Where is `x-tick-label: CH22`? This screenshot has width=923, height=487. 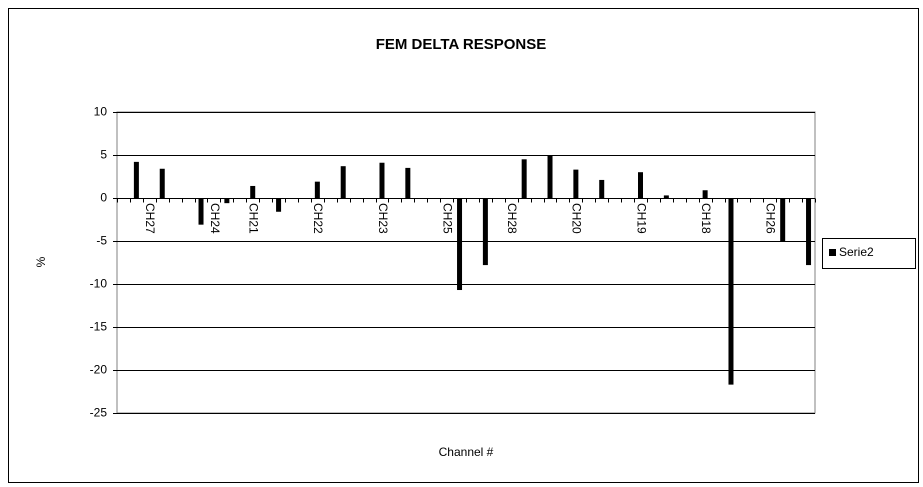 x-tick-label: CH22 is located at coordinates (318, 218).